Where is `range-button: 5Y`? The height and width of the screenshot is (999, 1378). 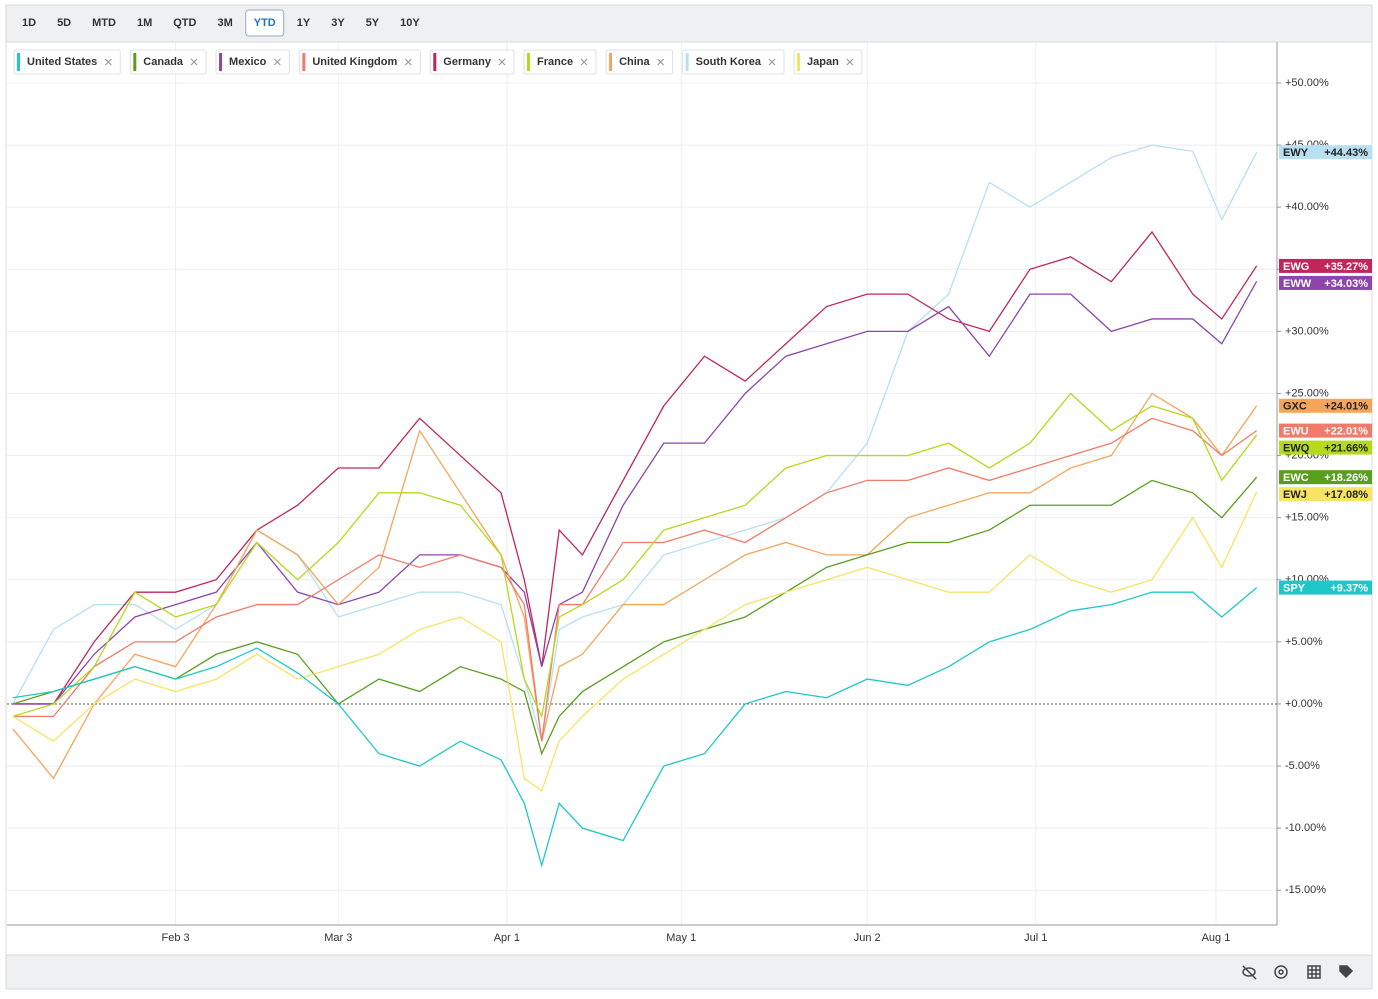 range-button: 5Y is located at coordinates (373, 23).